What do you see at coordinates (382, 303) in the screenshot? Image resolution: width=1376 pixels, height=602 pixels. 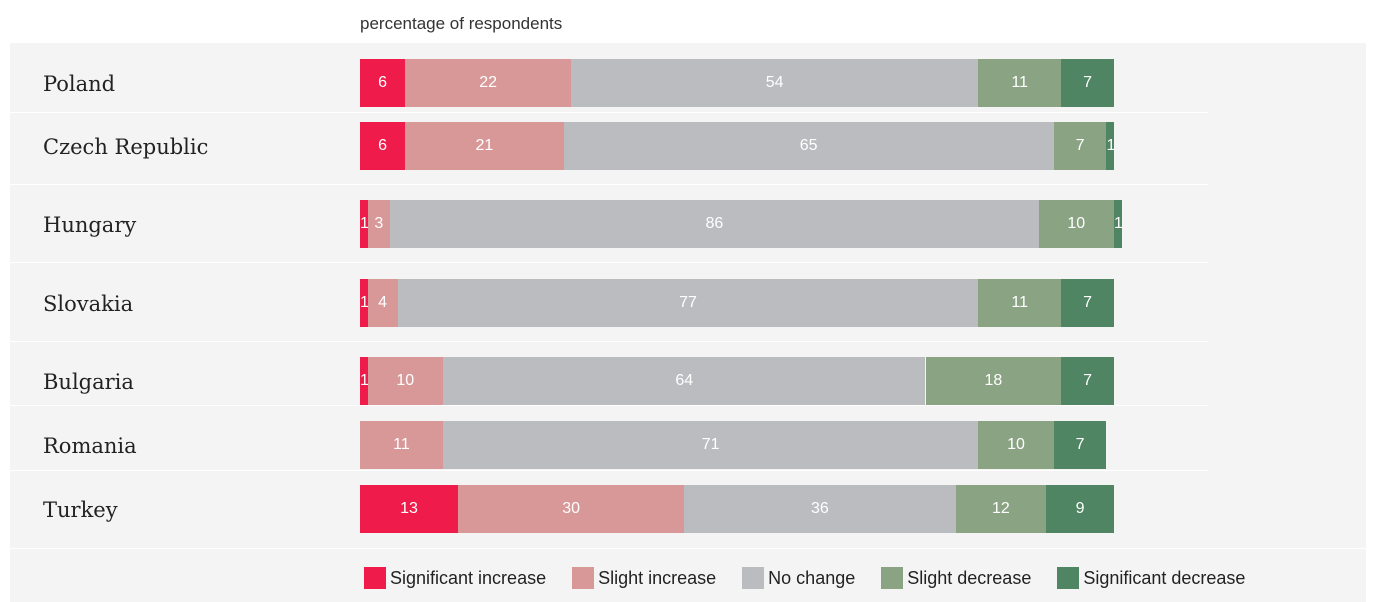 I see `bar-segment: 4` at bounding box center [382, 303].